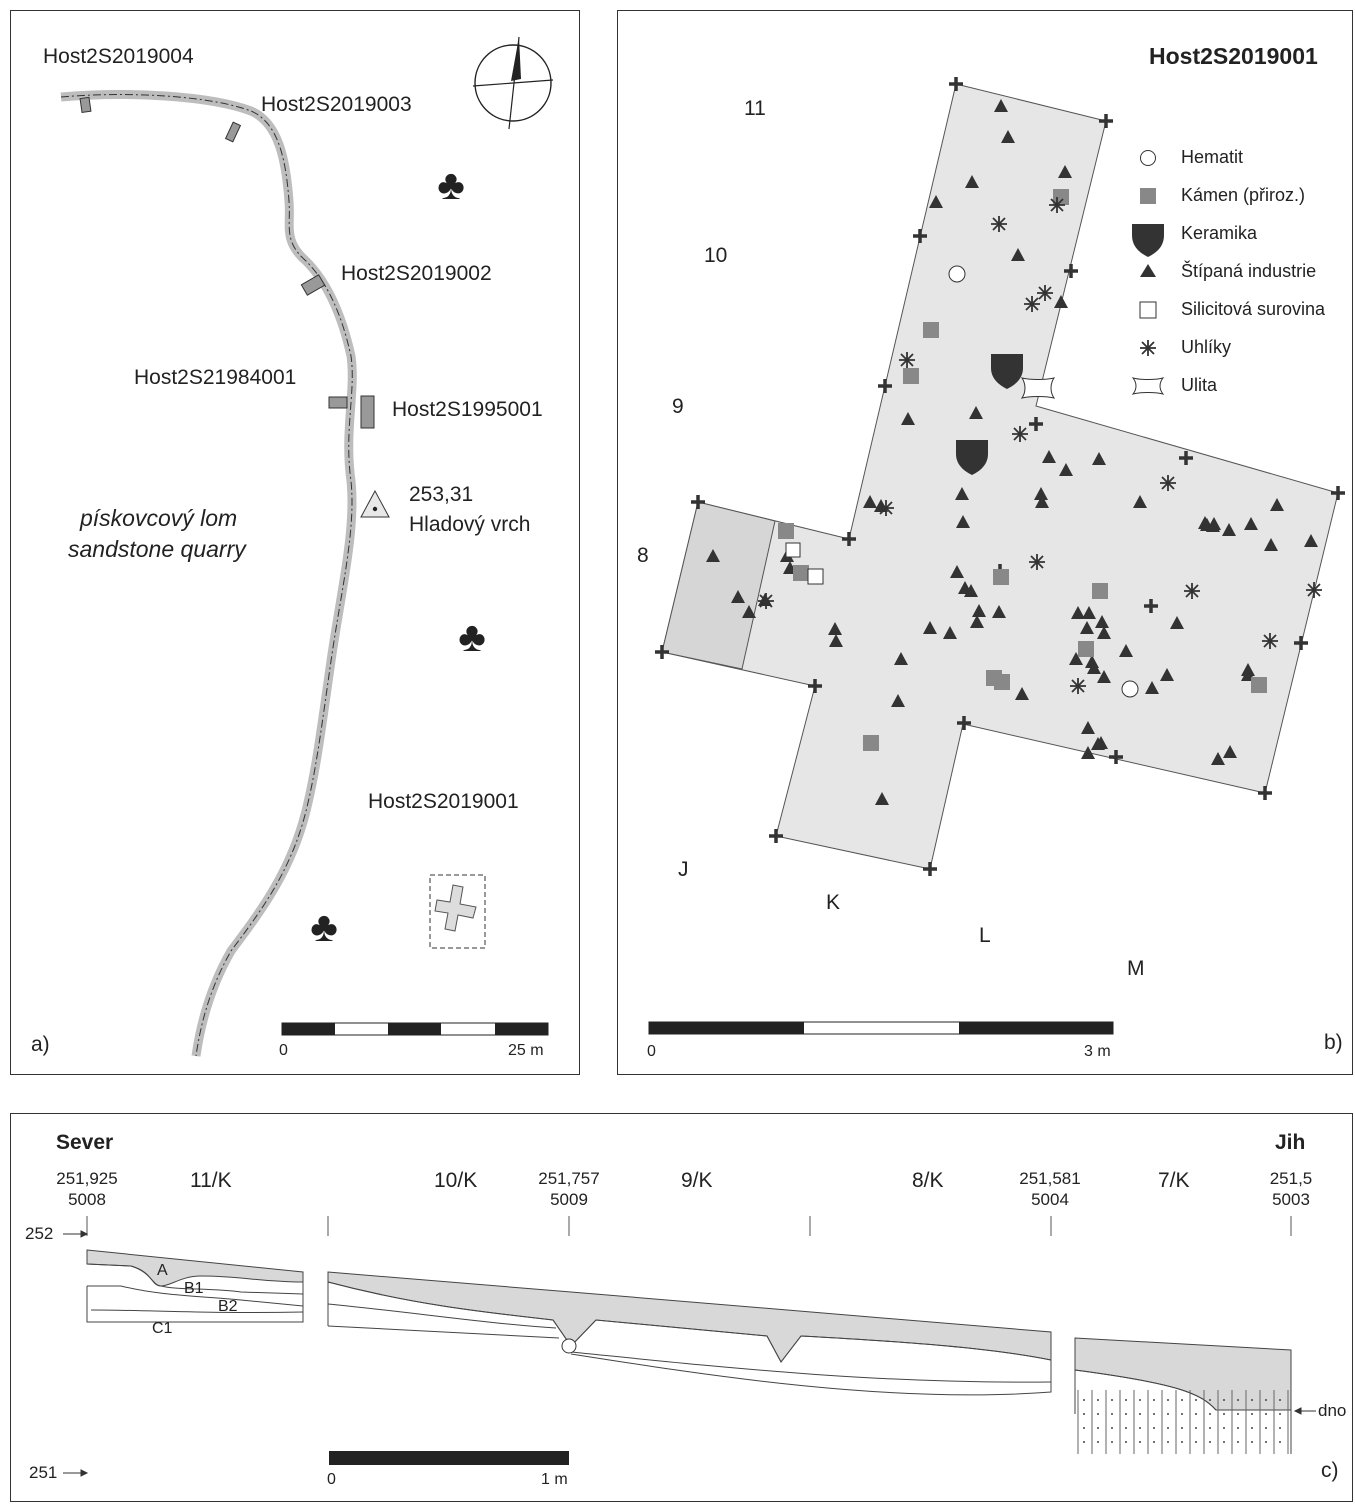 This screenshot has width=1355, height=1504. What do you see at coordinates (1148, 348) in the screenshot?
I see `uhliky-icon` at bounding box center [1148, 348].